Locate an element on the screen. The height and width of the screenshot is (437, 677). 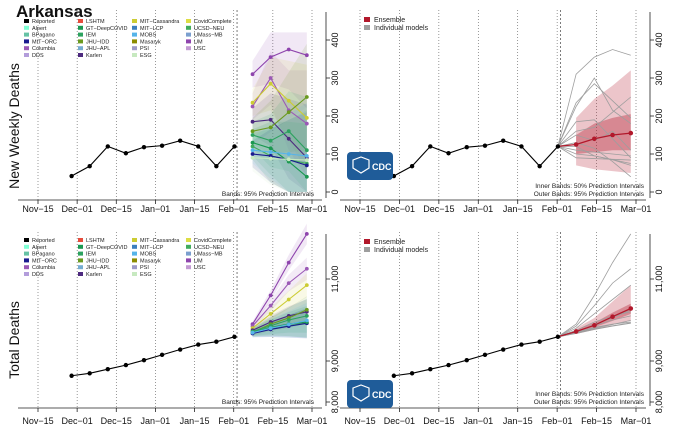
y-axis-label: Total Deaths is located at coordinates (14, 340).